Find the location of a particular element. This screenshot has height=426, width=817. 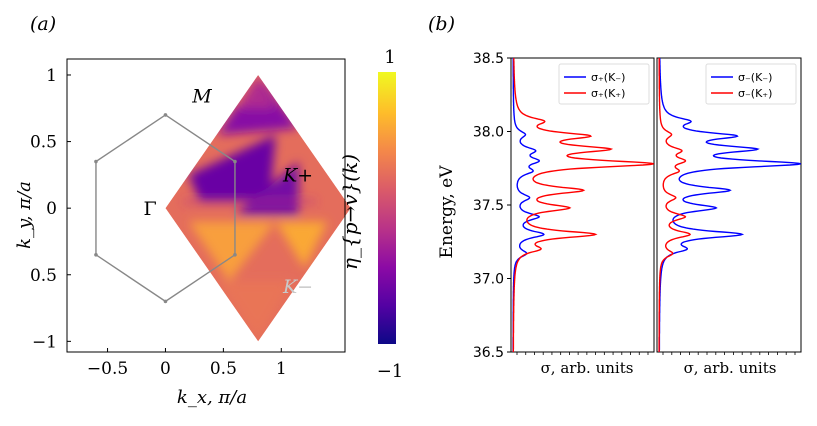

energy-tick-label: 37.0 is located at coordinates (488, 280).